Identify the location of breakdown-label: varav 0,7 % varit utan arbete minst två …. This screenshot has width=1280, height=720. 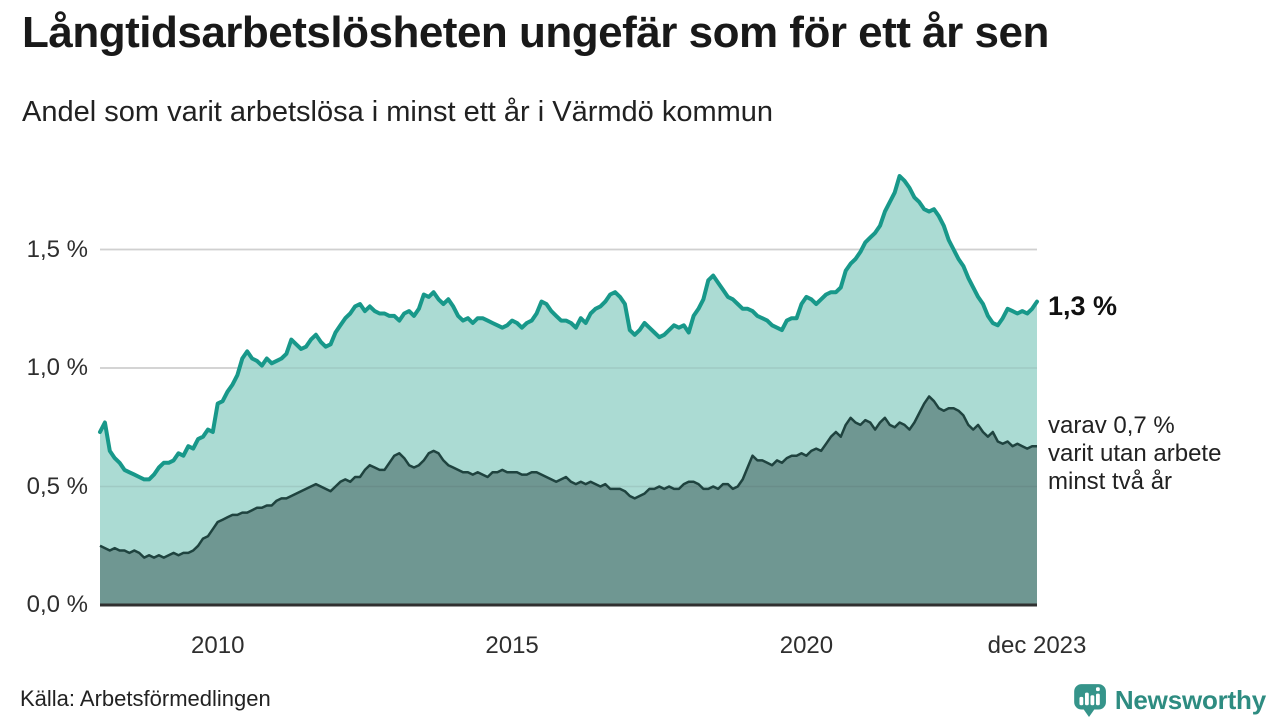
(1134, 454).